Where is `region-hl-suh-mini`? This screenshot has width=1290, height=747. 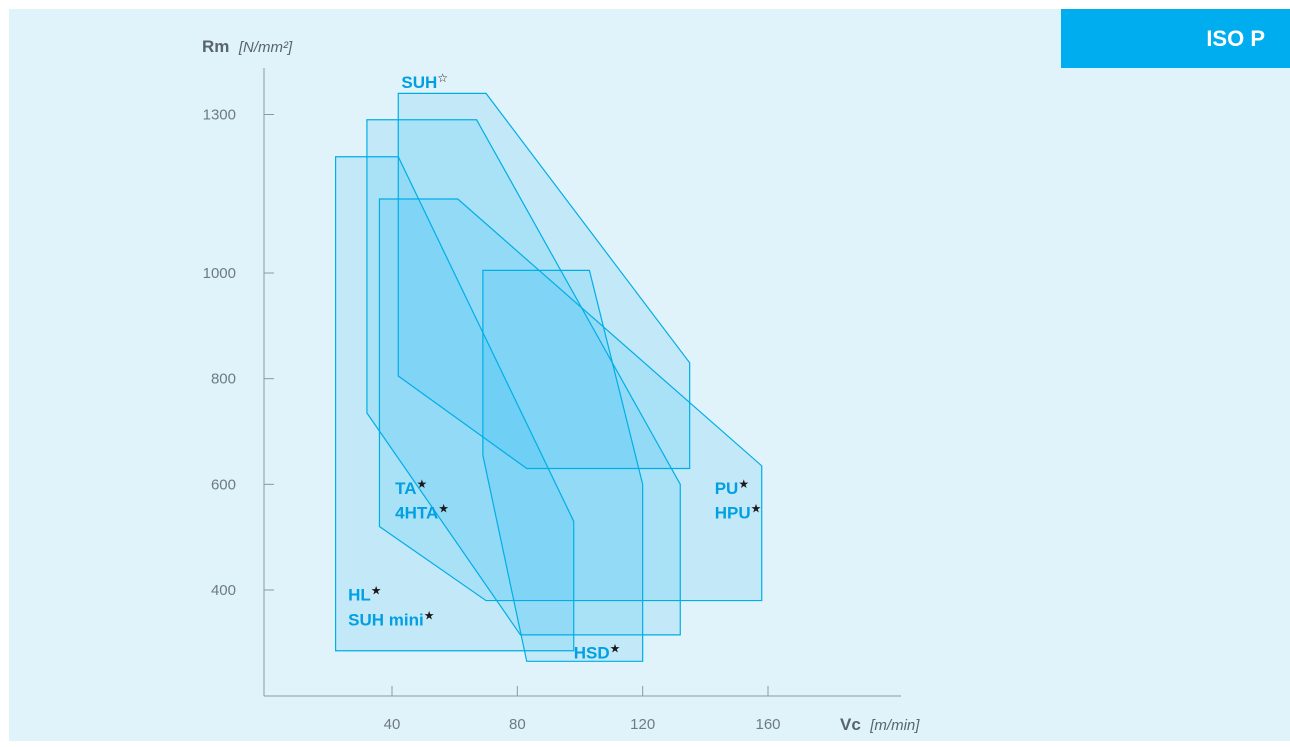 region-hl-suh-mini is located at coordinates (455, 404).